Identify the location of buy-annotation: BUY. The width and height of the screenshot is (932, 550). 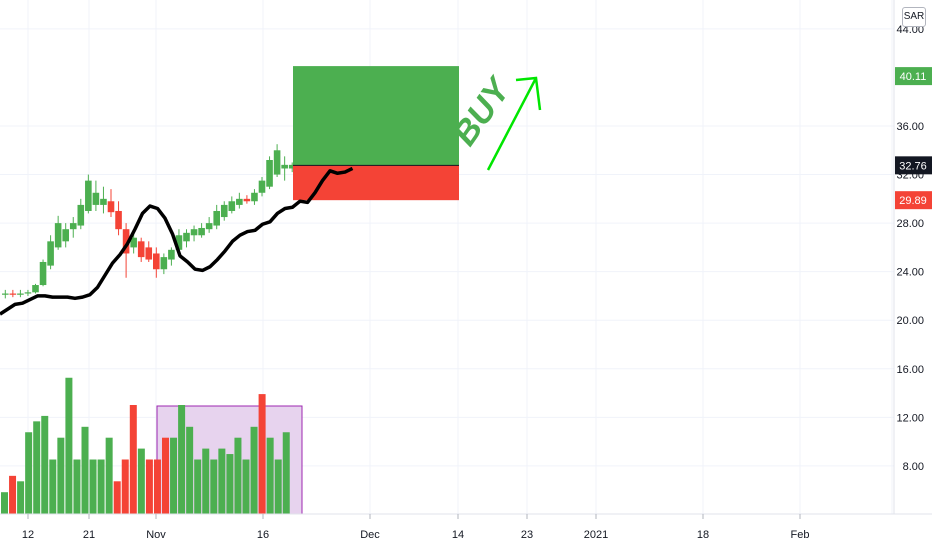
(493, 120).